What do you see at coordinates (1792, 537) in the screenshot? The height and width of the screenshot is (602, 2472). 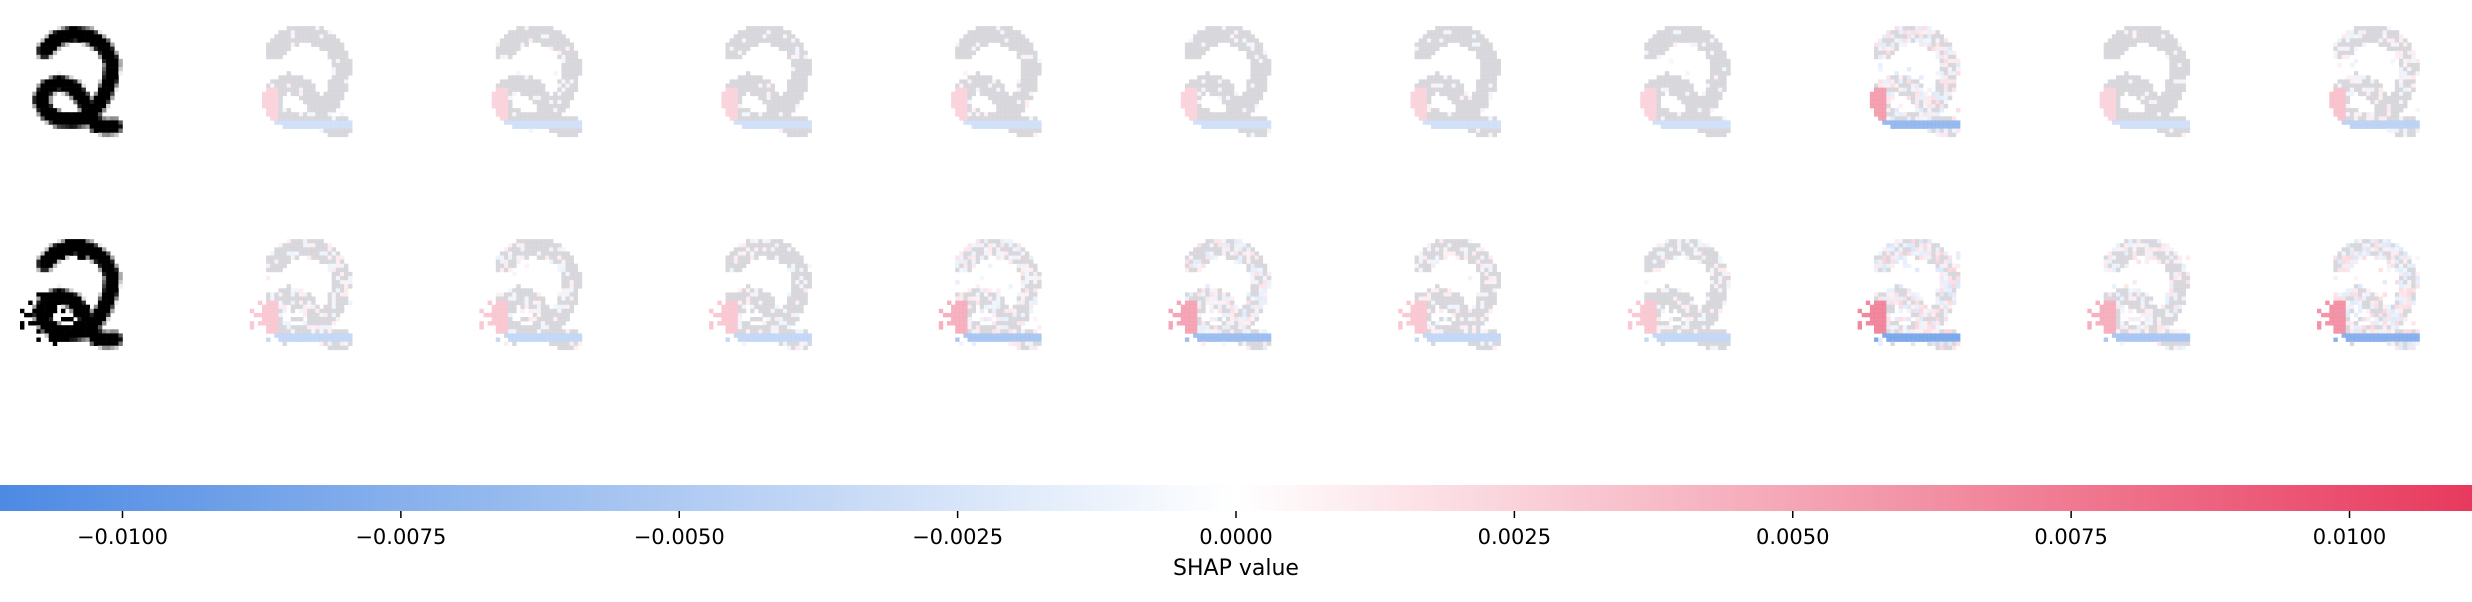 I see `colorbar-tick-label: 0.0050` at bounding box center [1792, 537].